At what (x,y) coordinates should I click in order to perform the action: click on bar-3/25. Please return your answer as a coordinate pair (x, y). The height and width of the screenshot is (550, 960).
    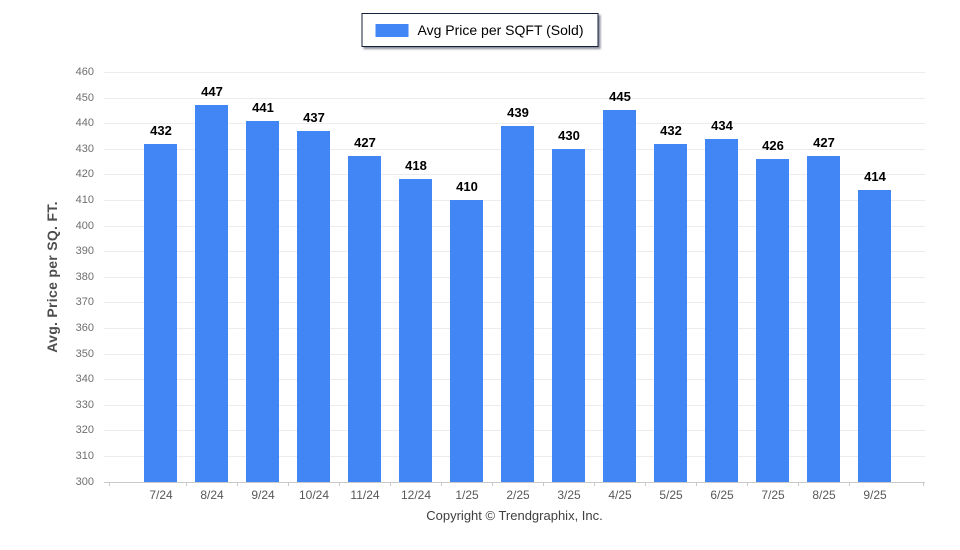
    Looking at the image, I should click on (568, 315).